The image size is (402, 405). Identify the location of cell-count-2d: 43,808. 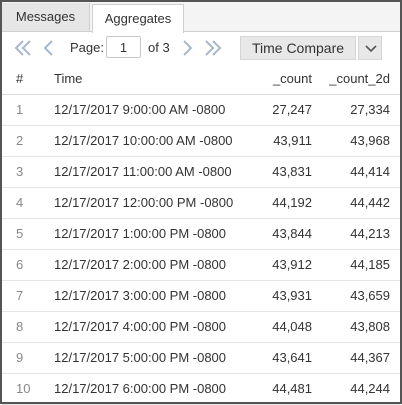
(356, 327).